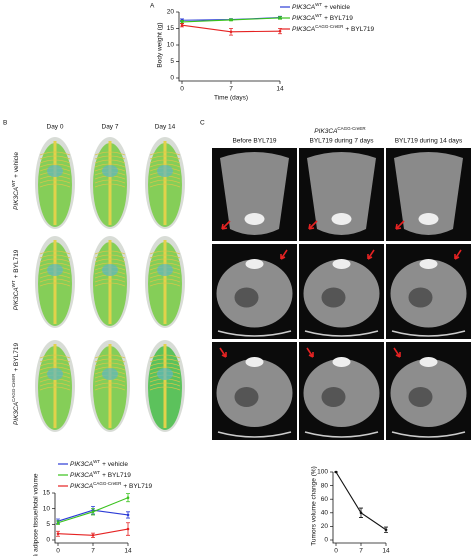 This screenshot has height=556, width=474. What do you see at coordinates (322, 472) in the screenshot?
I see `y-tick-label: 100` at bounding box center [322, 472].